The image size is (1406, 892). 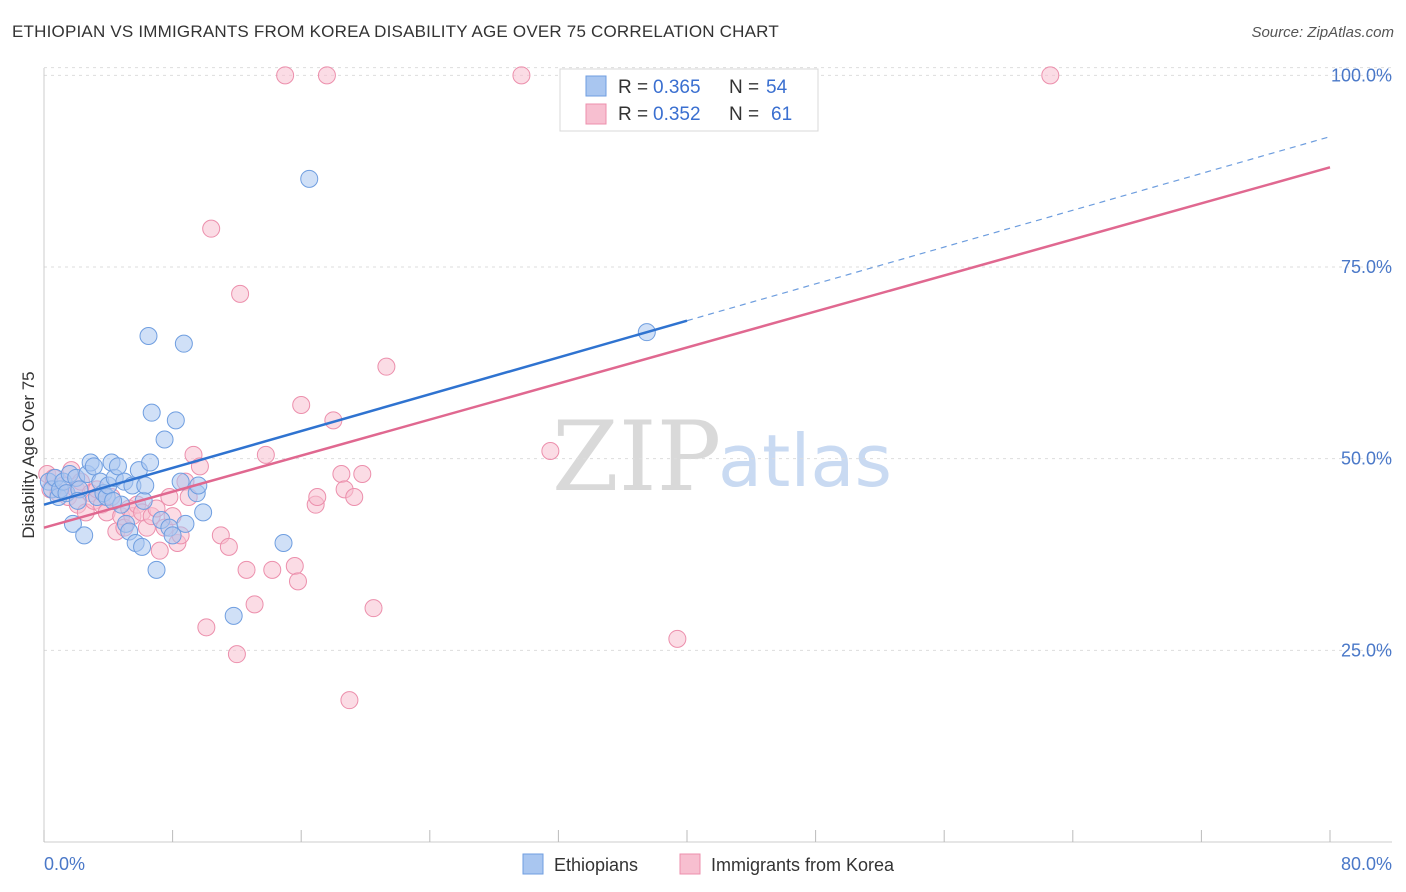 What do you see at coordinates (677, 87) in the screenshot?
I see `legend-r-value-1: 0.365` at bounding box center [677, 87].